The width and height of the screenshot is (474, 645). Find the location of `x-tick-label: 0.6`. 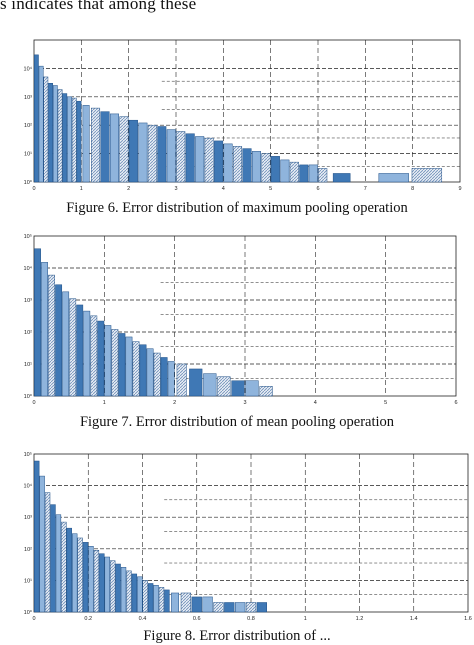

x-tick-label: 0.6 is located at coordinates (197, 619).